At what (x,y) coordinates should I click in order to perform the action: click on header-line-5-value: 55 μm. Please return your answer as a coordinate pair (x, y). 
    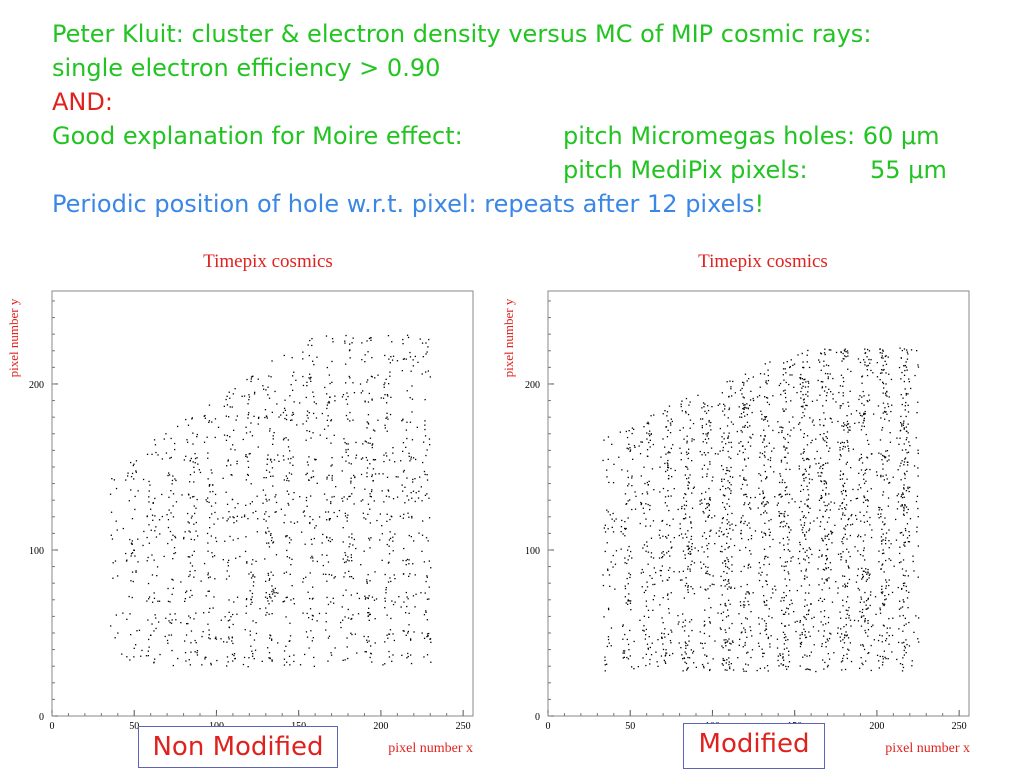
    Looking at the image, I should click on (908, 170).